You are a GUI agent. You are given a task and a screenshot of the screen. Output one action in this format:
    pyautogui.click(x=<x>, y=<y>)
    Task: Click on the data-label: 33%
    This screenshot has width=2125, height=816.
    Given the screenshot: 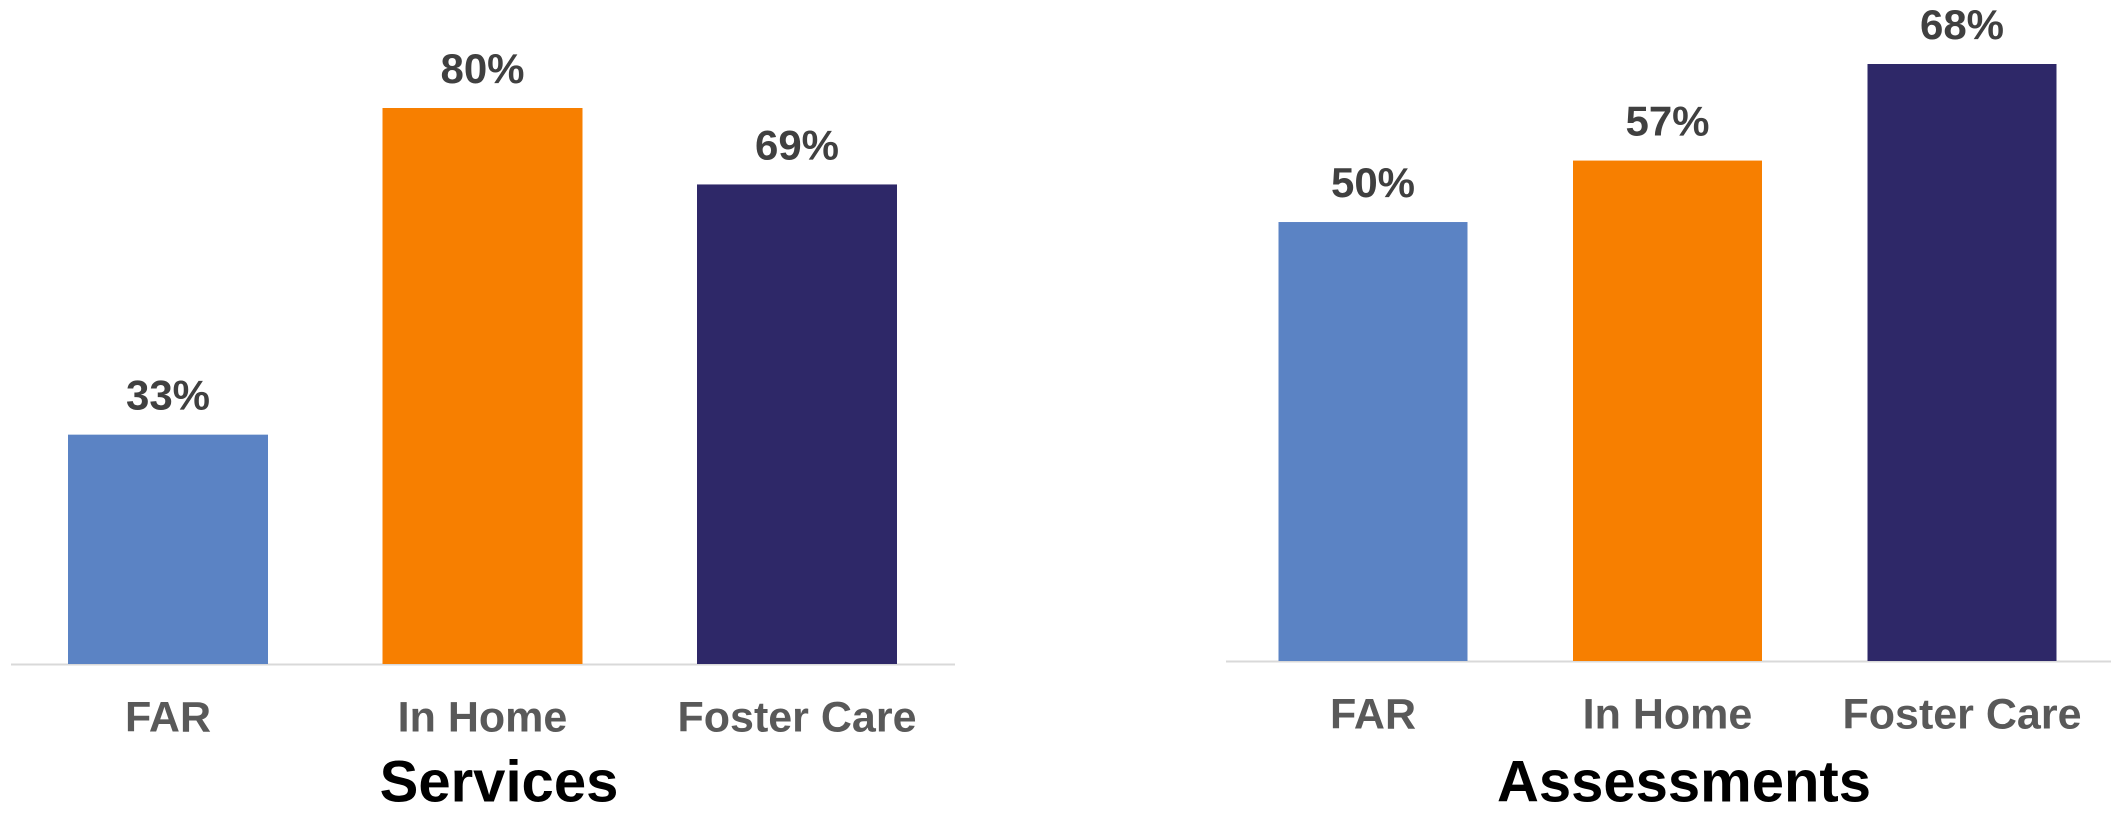 What is the action you would take?
    pyautogui.click(x=168, y=395)
    